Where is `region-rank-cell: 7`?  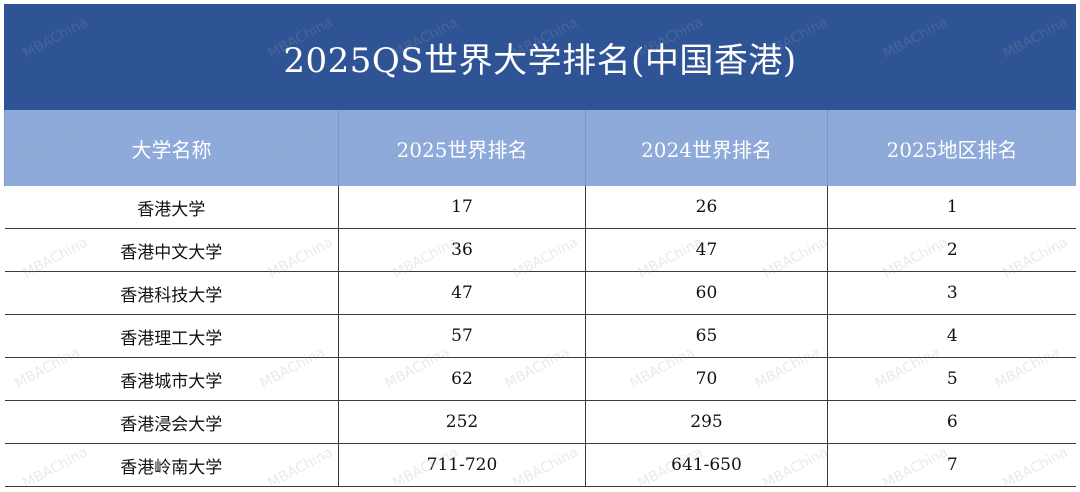 region-rank-cell: 7 is located at coordinates (951, 465).